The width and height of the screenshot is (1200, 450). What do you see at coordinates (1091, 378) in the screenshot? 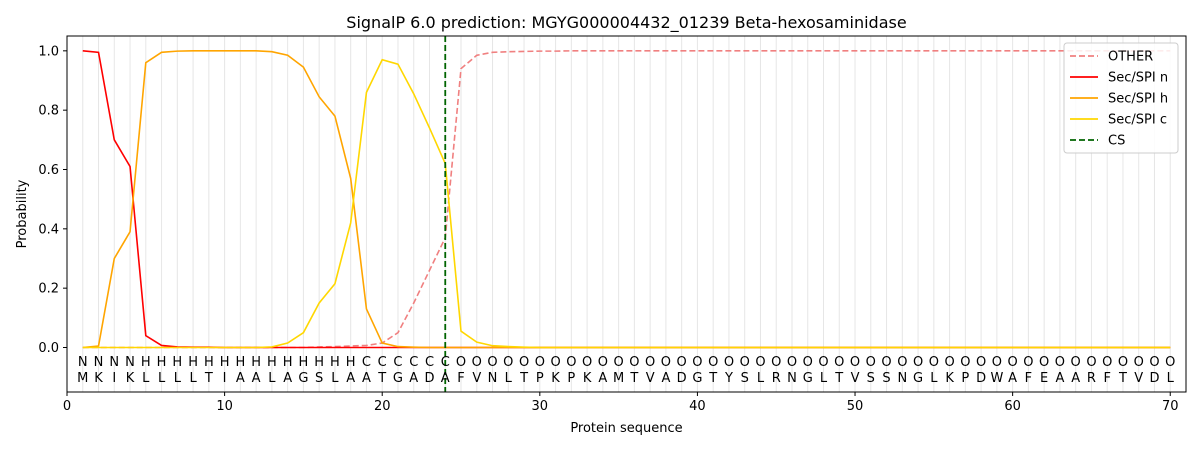
I see `residue-letter: R` at bounding box center [1091, 378].